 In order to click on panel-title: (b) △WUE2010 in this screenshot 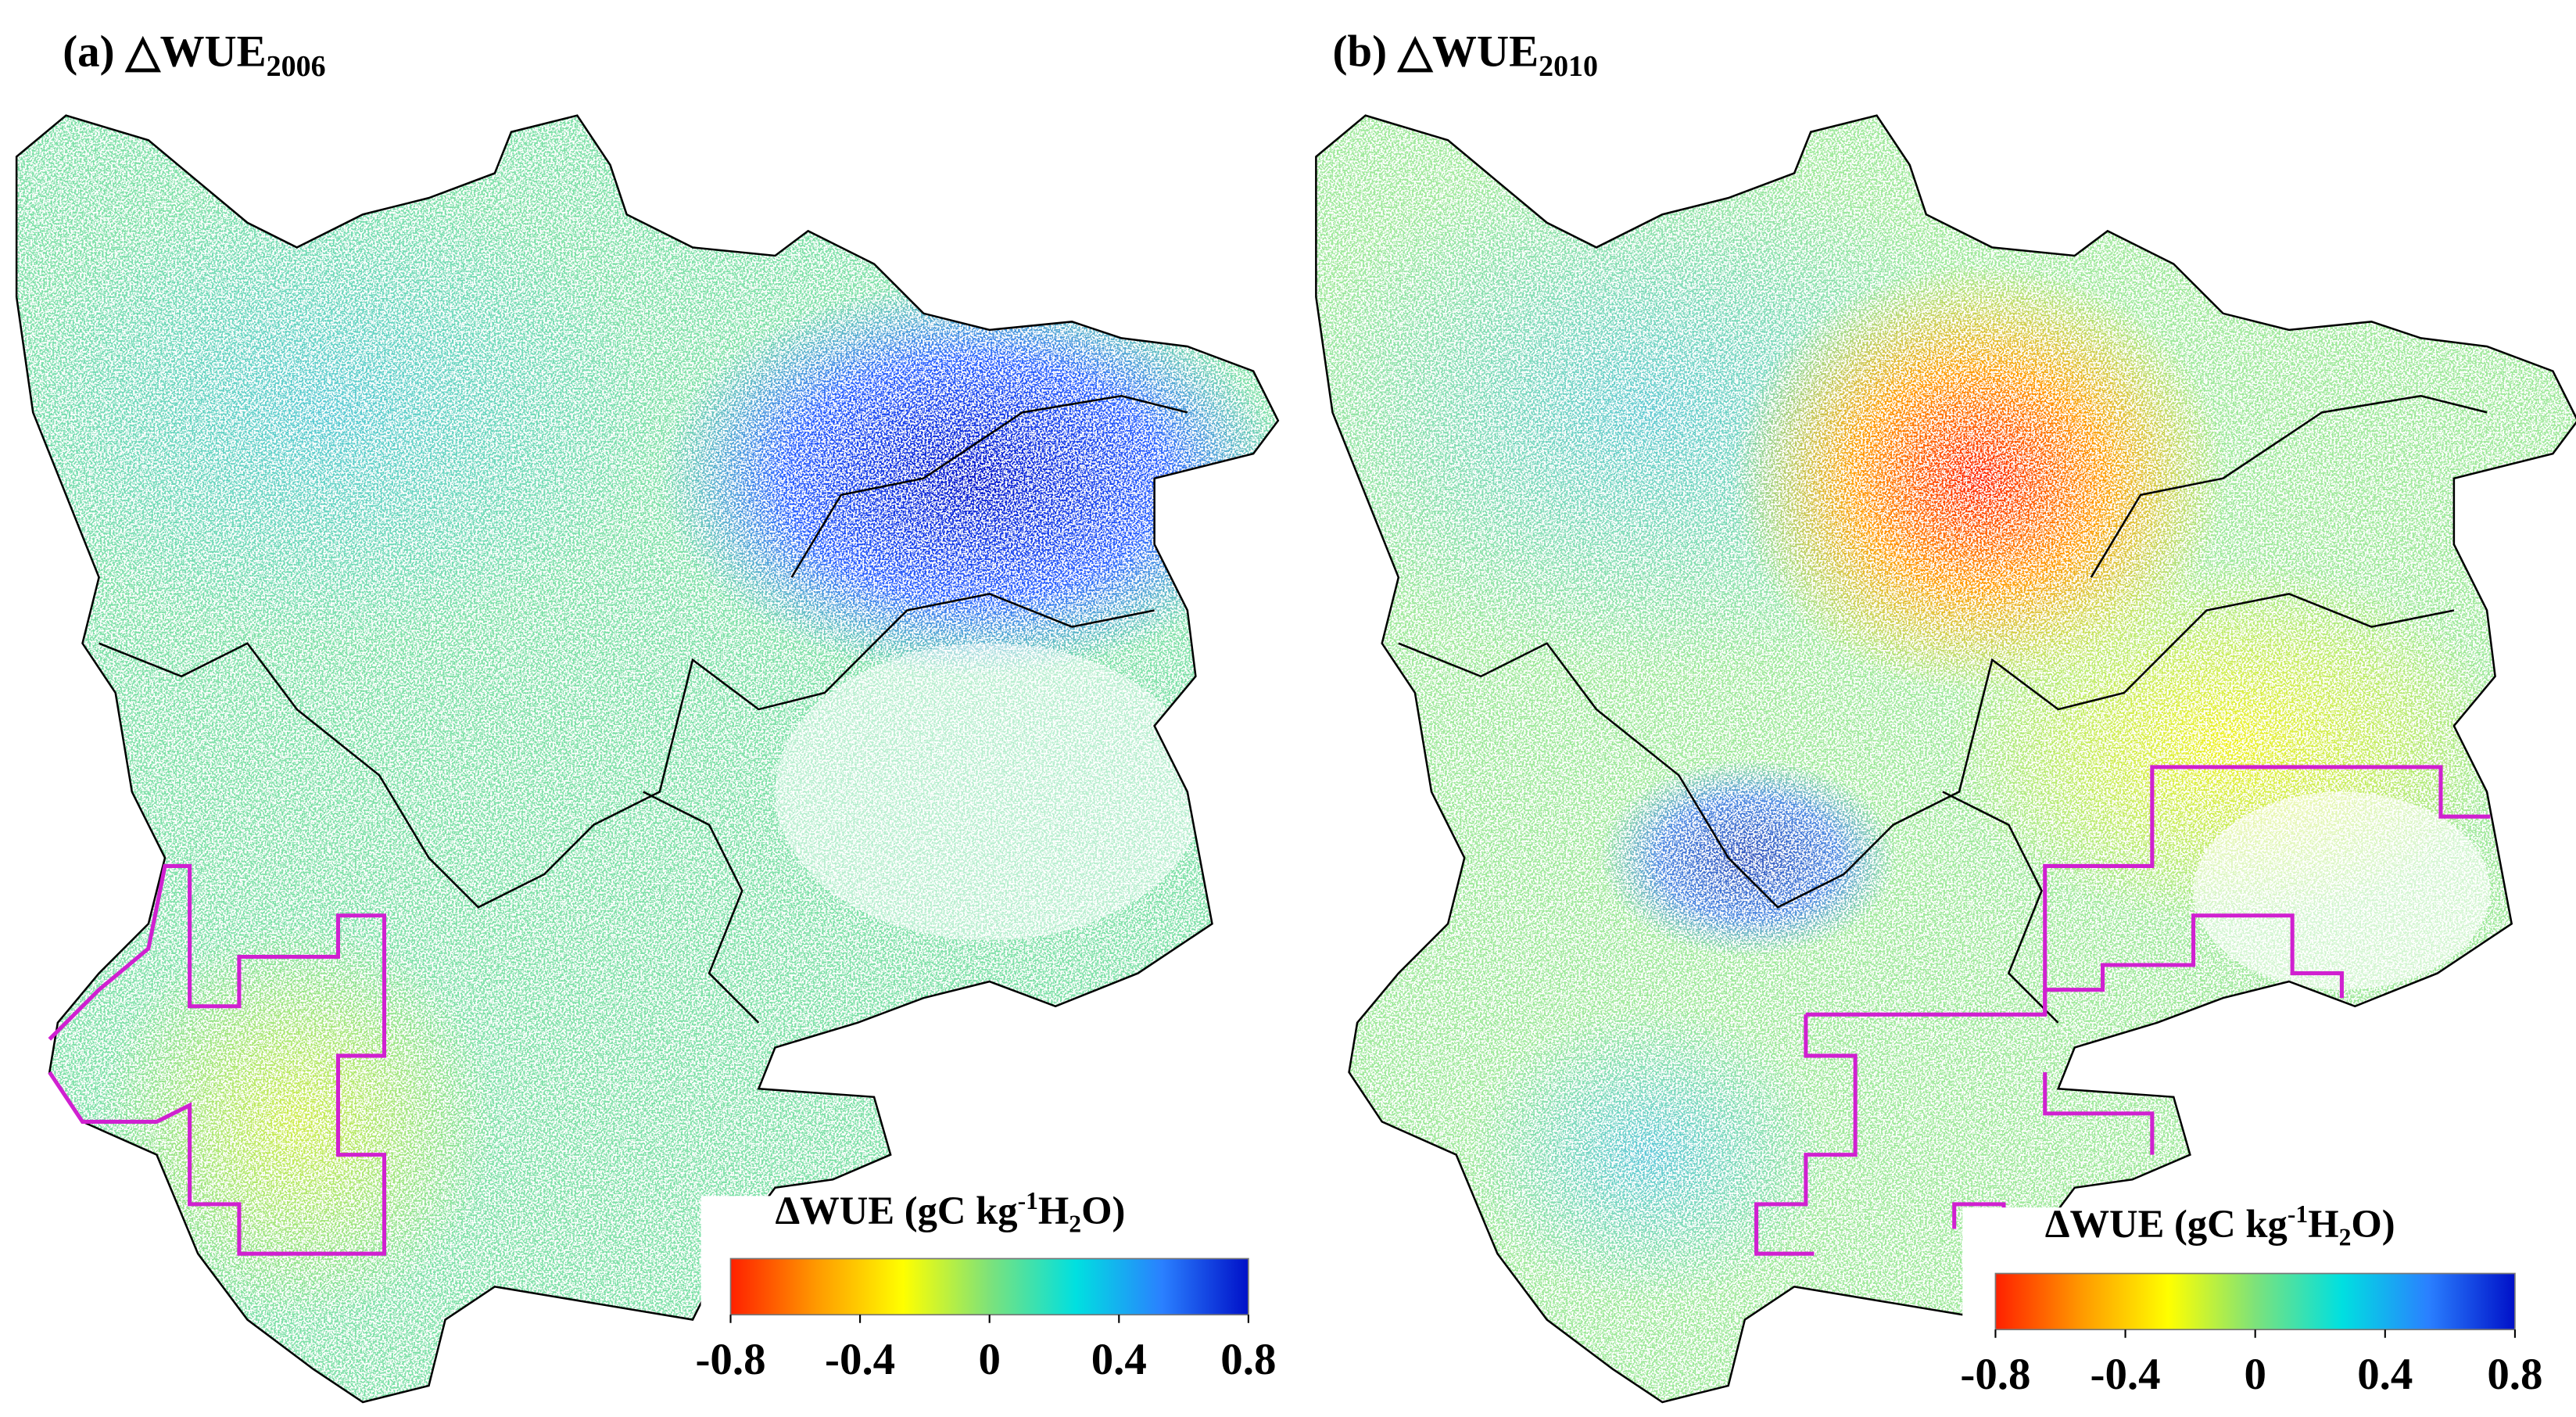, I will do `click(1465, 55)`.